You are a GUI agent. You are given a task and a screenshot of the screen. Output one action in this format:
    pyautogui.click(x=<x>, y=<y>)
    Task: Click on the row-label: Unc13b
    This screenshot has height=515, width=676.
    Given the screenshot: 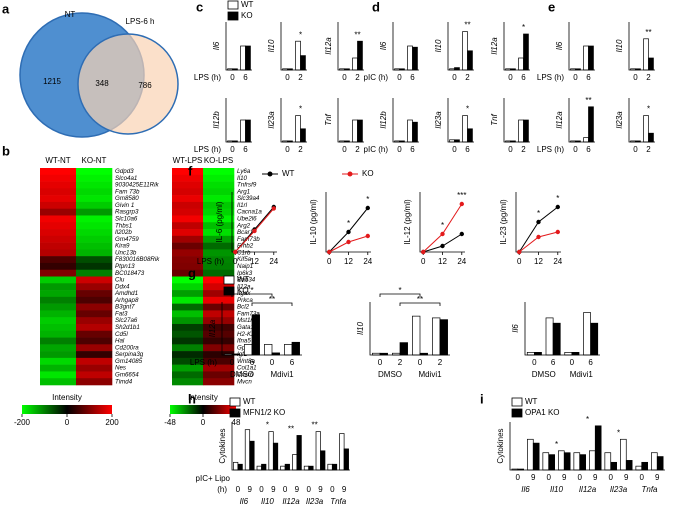 What is the action you would take?
    pyautogui.click(x=126, y=252)
    